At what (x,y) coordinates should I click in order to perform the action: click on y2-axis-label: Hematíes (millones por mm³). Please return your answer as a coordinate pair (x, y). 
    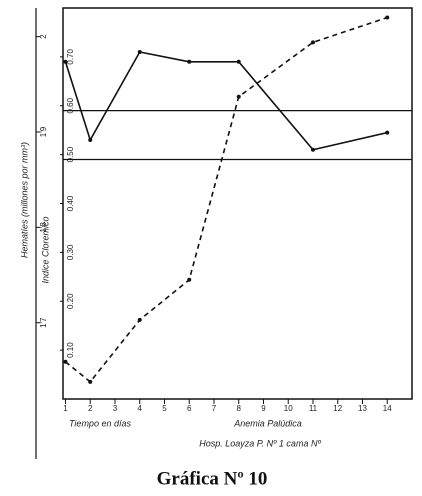
    Looking at the image, I should click on (24, 200).